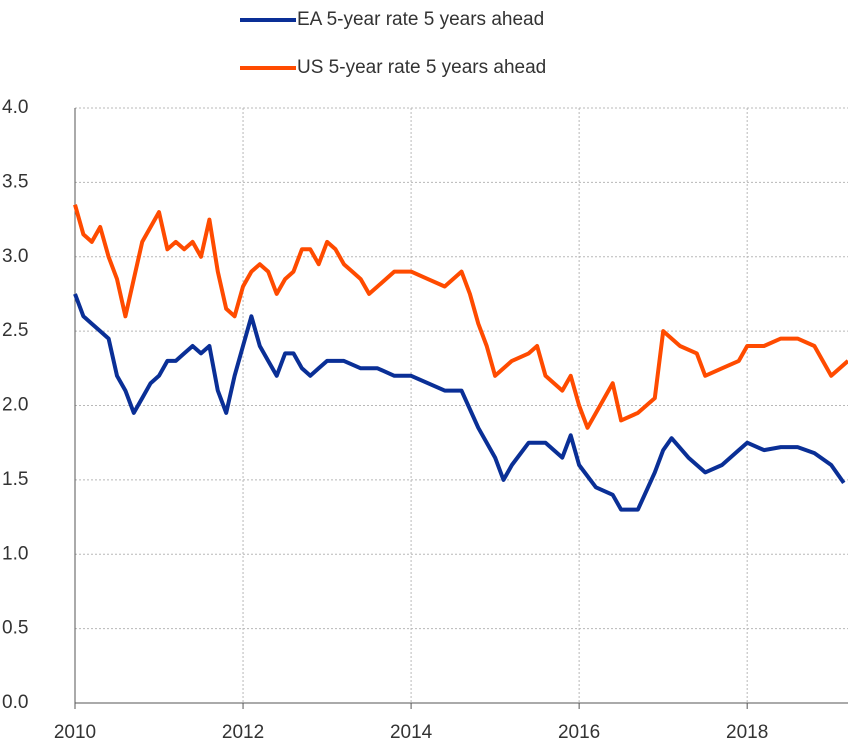 This screenshot has width=848, height=746. I want to click on y-tick-label: 2.5, so click(15, 330).